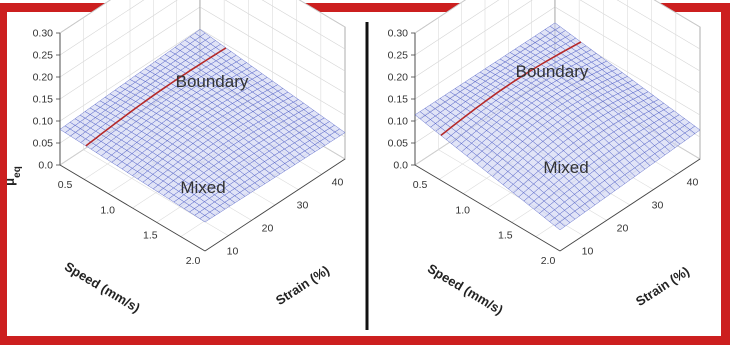 The width and height of the screenshot is (730, 346). What do you see at coordinates (202, 187) in the screenshot?
I see `region-mixed-left: Mixed` at bounding box center [202, 187].